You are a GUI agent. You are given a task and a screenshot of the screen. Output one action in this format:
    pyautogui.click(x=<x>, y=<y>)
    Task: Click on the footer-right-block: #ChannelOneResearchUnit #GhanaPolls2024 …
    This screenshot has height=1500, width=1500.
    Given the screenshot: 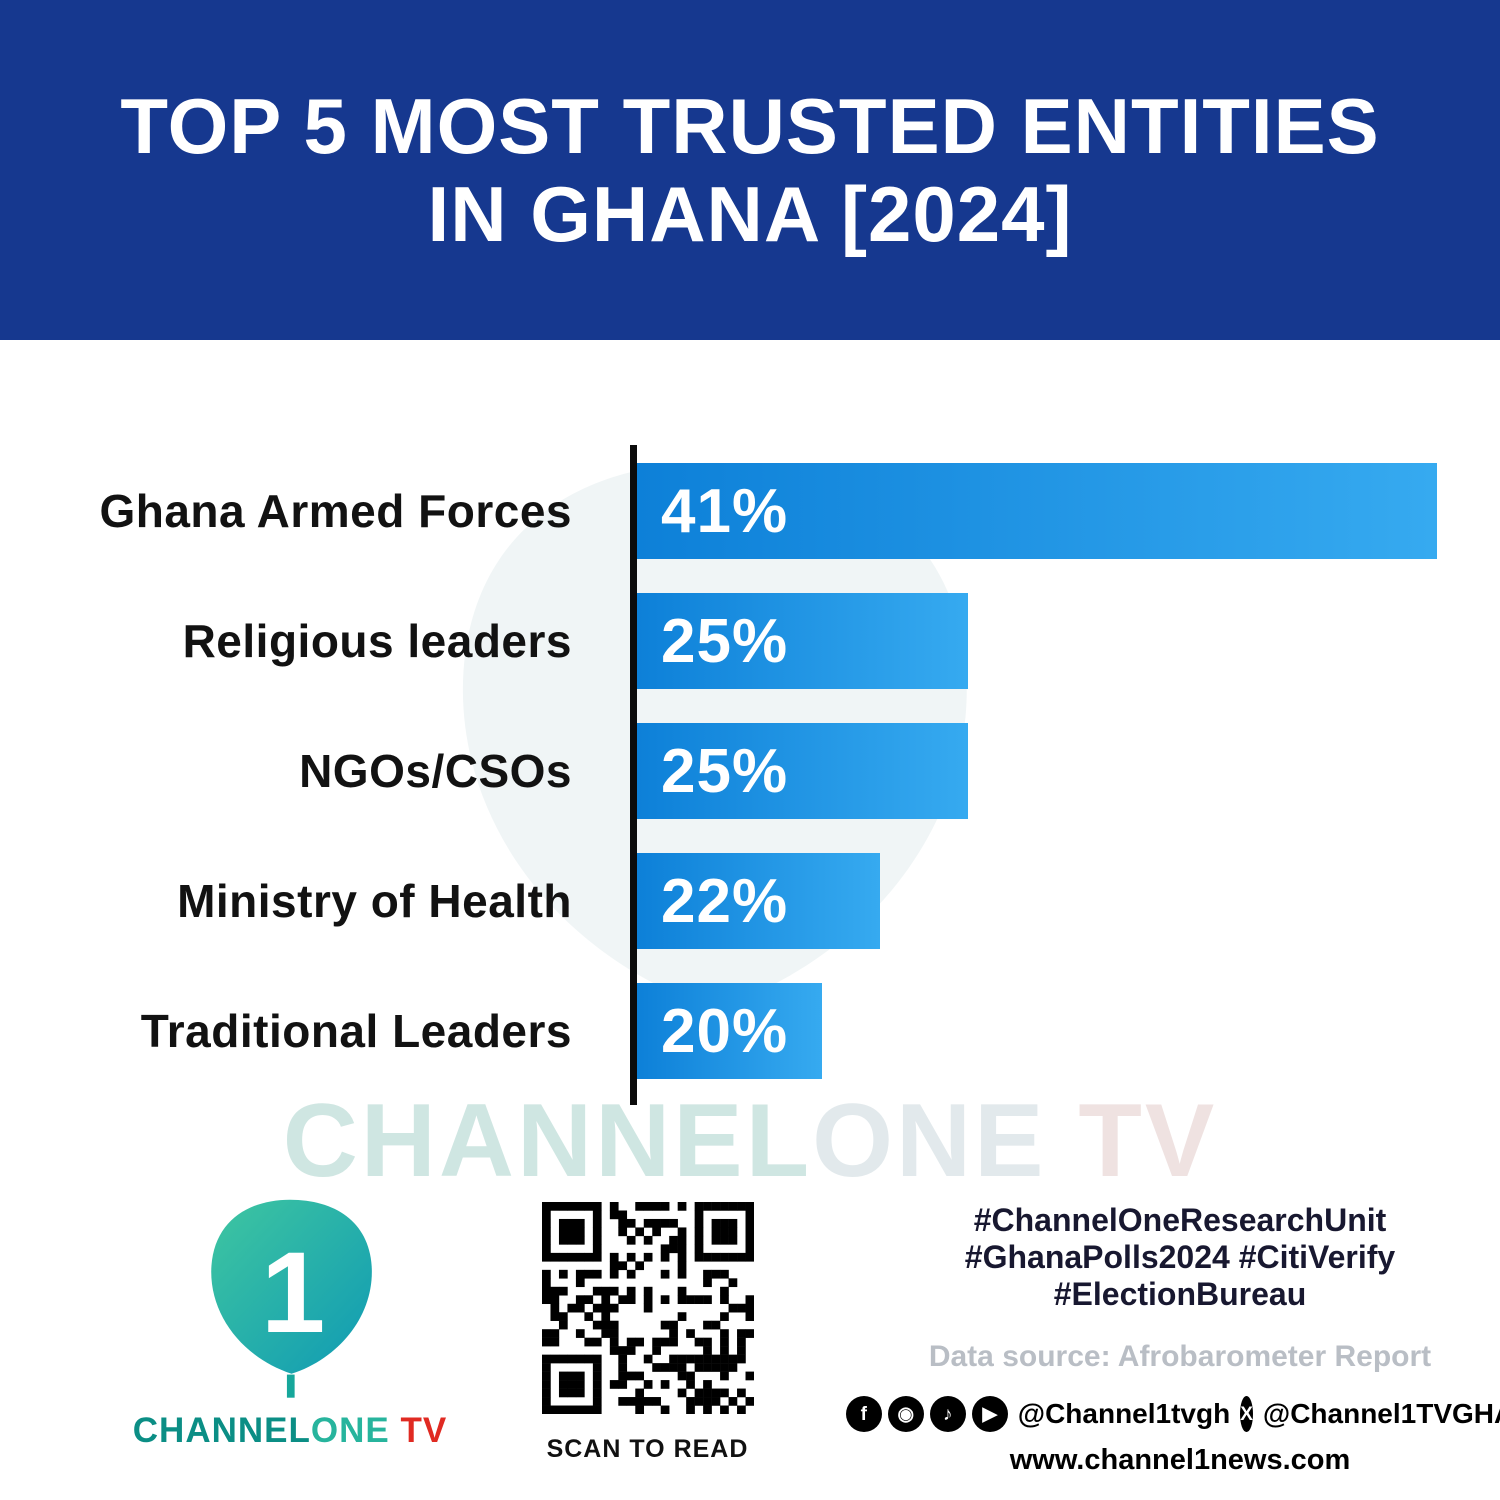 What is the action you would take?
    pyautogui.click(x=1172, y=1339)
    